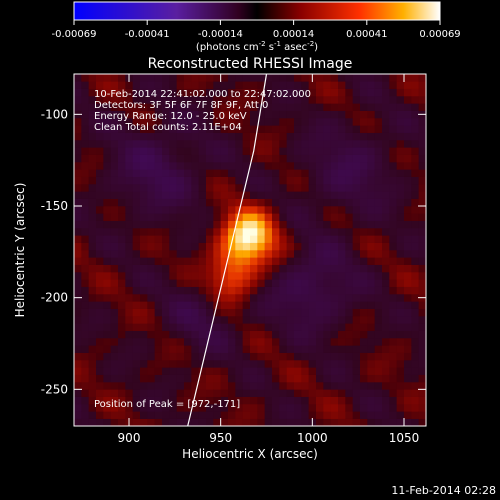  What do you see at coordinates (443, 490) in the screenshot?
I see `footer-date: 11-Feb-2014 02:28` at bounding box center [443, 490].